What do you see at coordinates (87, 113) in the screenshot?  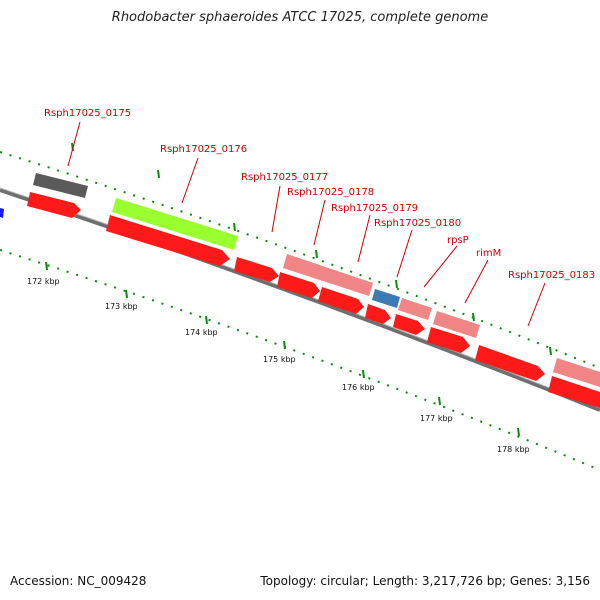 I see `gene-label-0175: Rsph17025_0175` at bounding box center [87, 113].